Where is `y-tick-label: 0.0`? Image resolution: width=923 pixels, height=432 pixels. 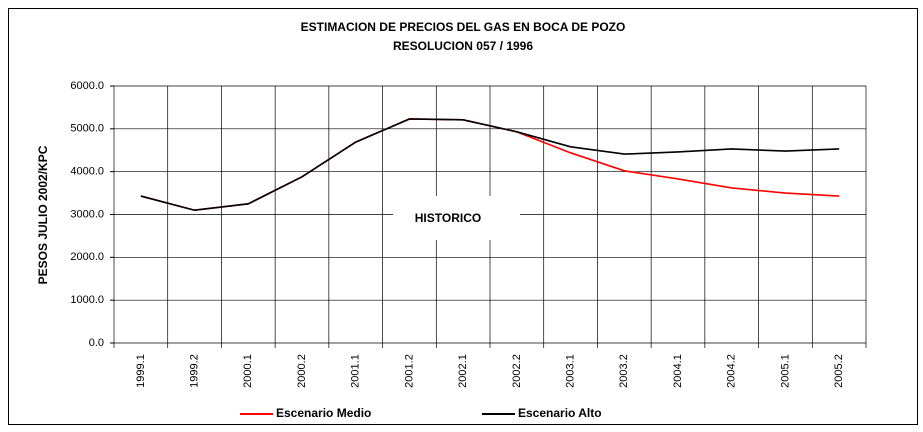 y-tick-label: 0.0 is located at coordinates (96, 343).